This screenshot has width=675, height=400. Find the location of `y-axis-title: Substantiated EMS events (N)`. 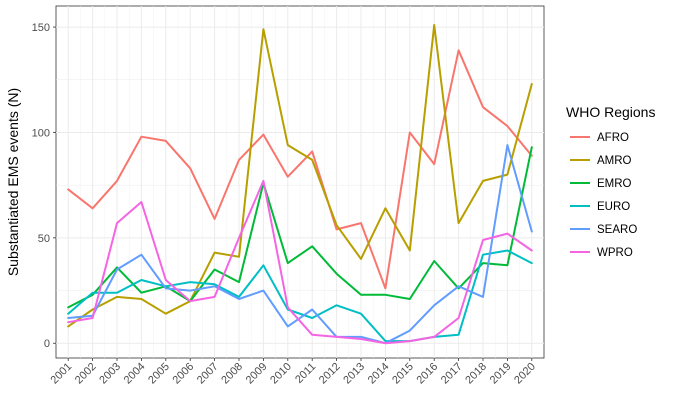

y-axis-title: Substantiated EMS events (N) is located at coordinates (13, 182).